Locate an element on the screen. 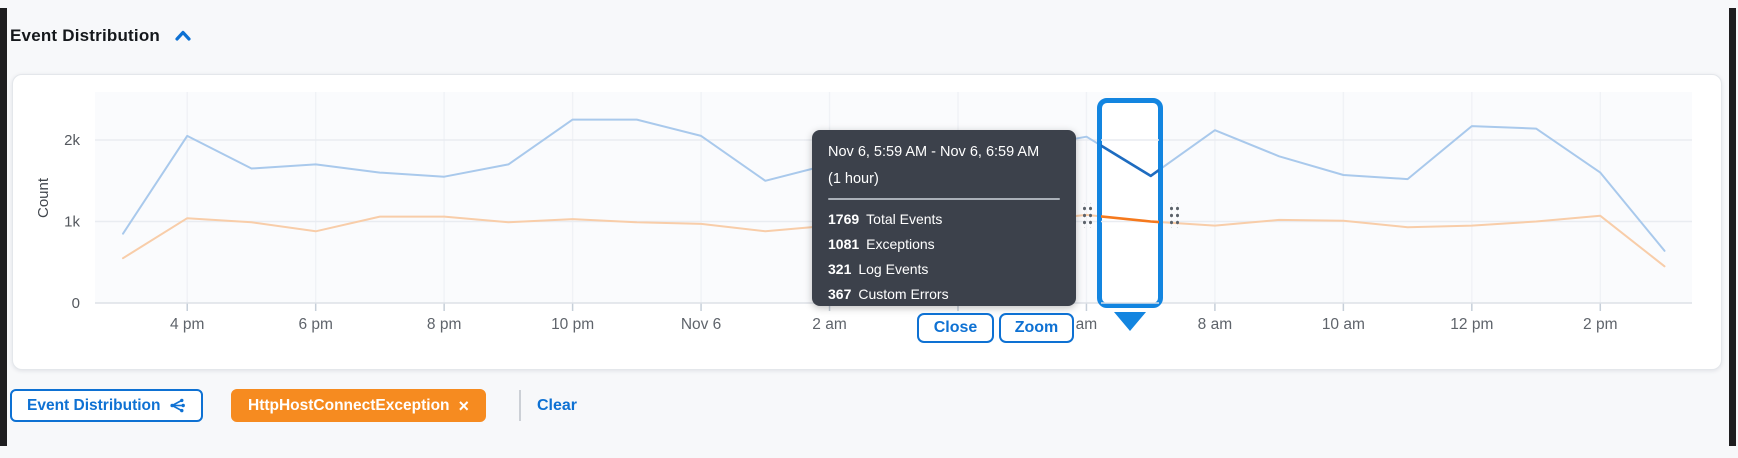  event-distribution-chip-label: Event Distribution is located at coordinates (94, 405).